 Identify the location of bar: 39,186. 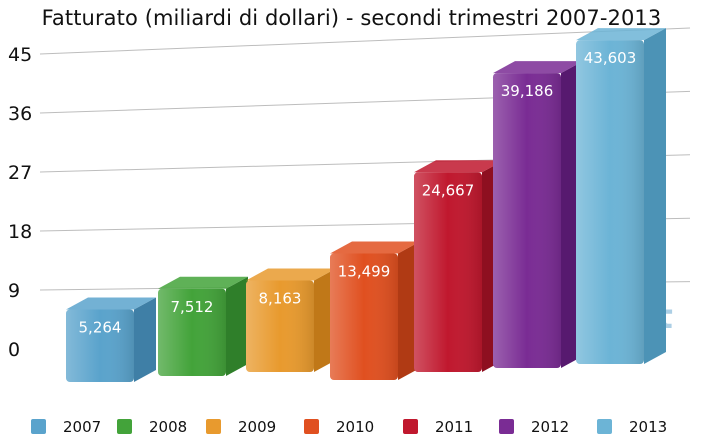
(538, 214).